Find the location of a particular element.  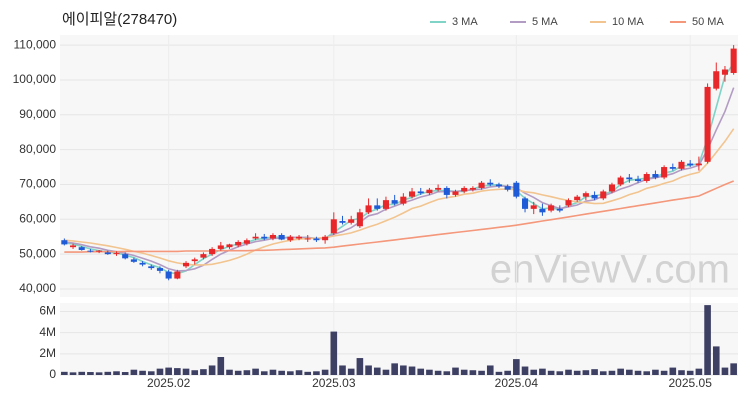

y-tick-label: 4M is located at coordinates (47, 332).